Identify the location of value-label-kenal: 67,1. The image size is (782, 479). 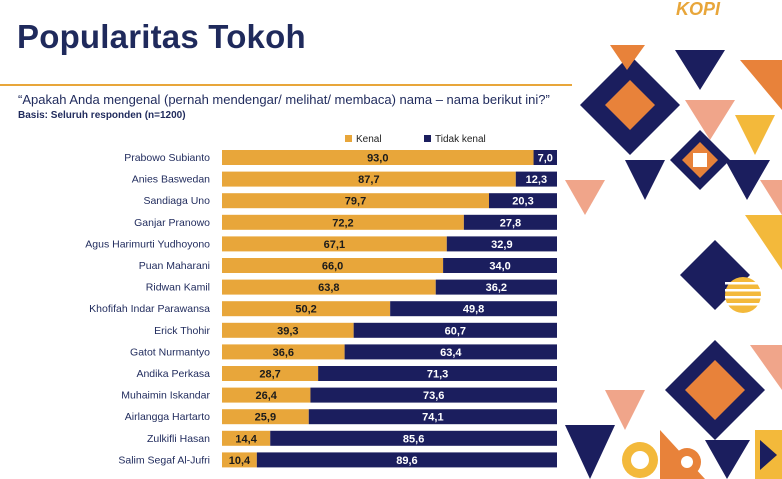
(334, 245).